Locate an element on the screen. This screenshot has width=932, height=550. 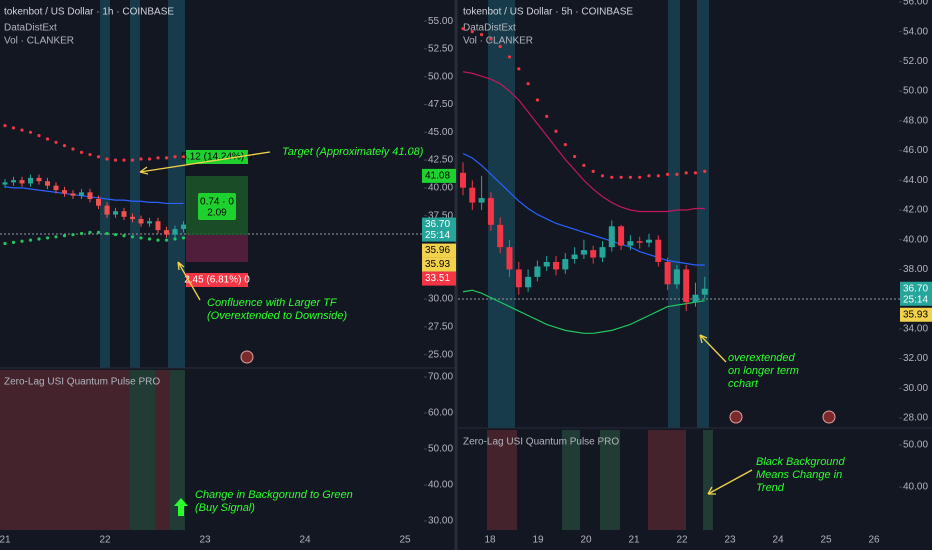
annotation: (Overextended to Downside) is located at coordinates (277, 316).